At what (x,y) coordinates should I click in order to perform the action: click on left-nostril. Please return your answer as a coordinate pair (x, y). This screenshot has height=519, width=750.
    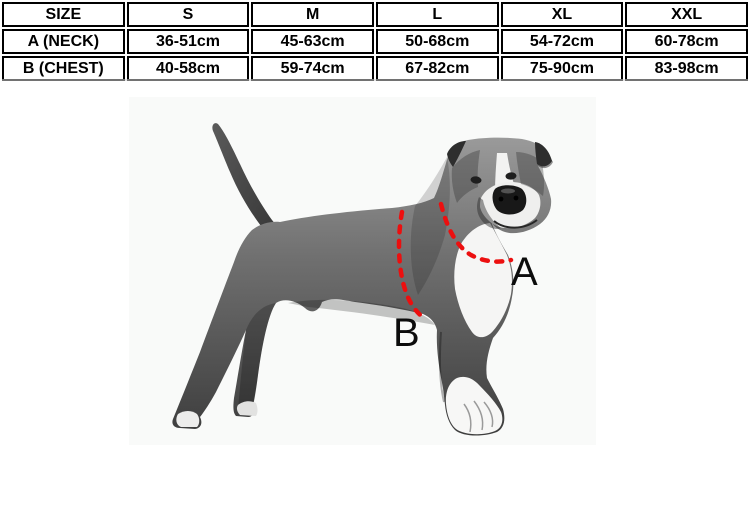
    Looking at the image, I should click on (501, 199).